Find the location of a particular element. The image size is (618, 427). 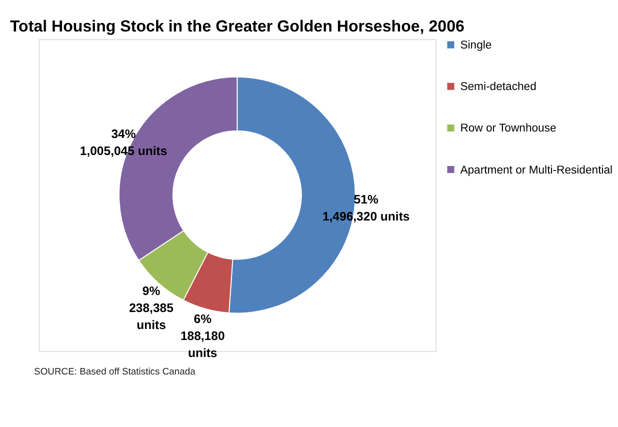

legend-label: Row or Townhouse is located at coordinates (508, 128).